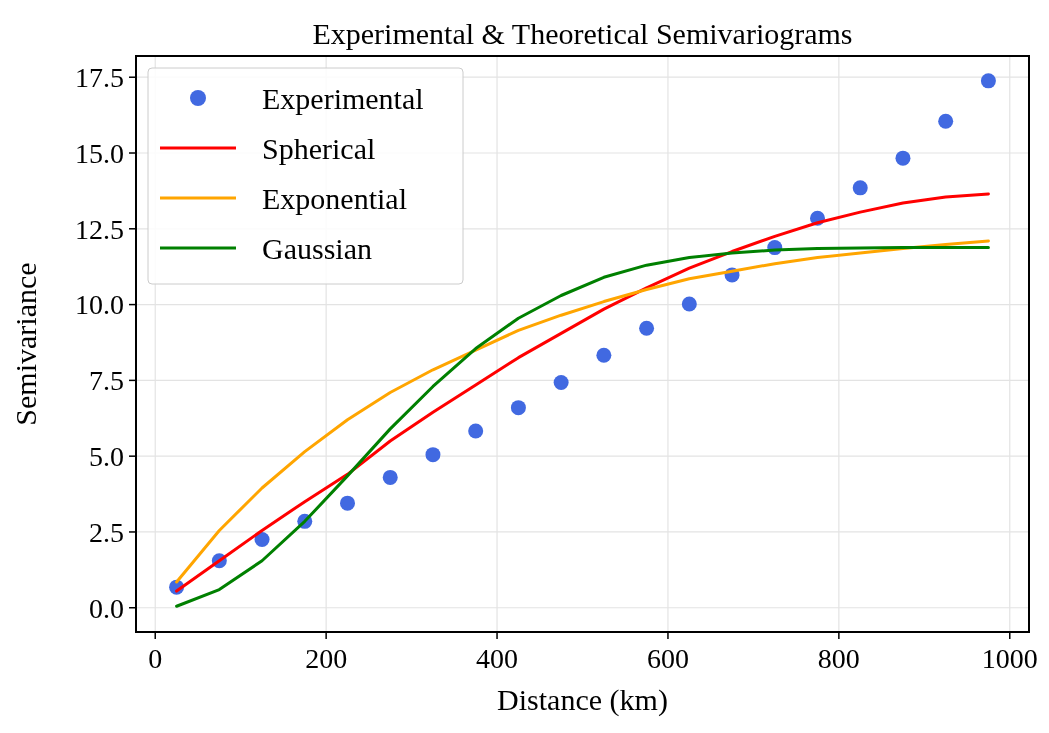 This screenshot has height=733, width=1049. I want to click on legend-label: Exponential, so click(334, 198).